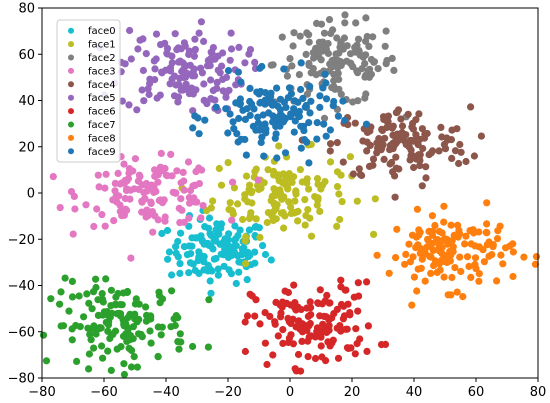  What do you see at coordinates (92, 152) in the screenshot?
I see `legend-item-face9: face9` at bounding box center [92, 152].